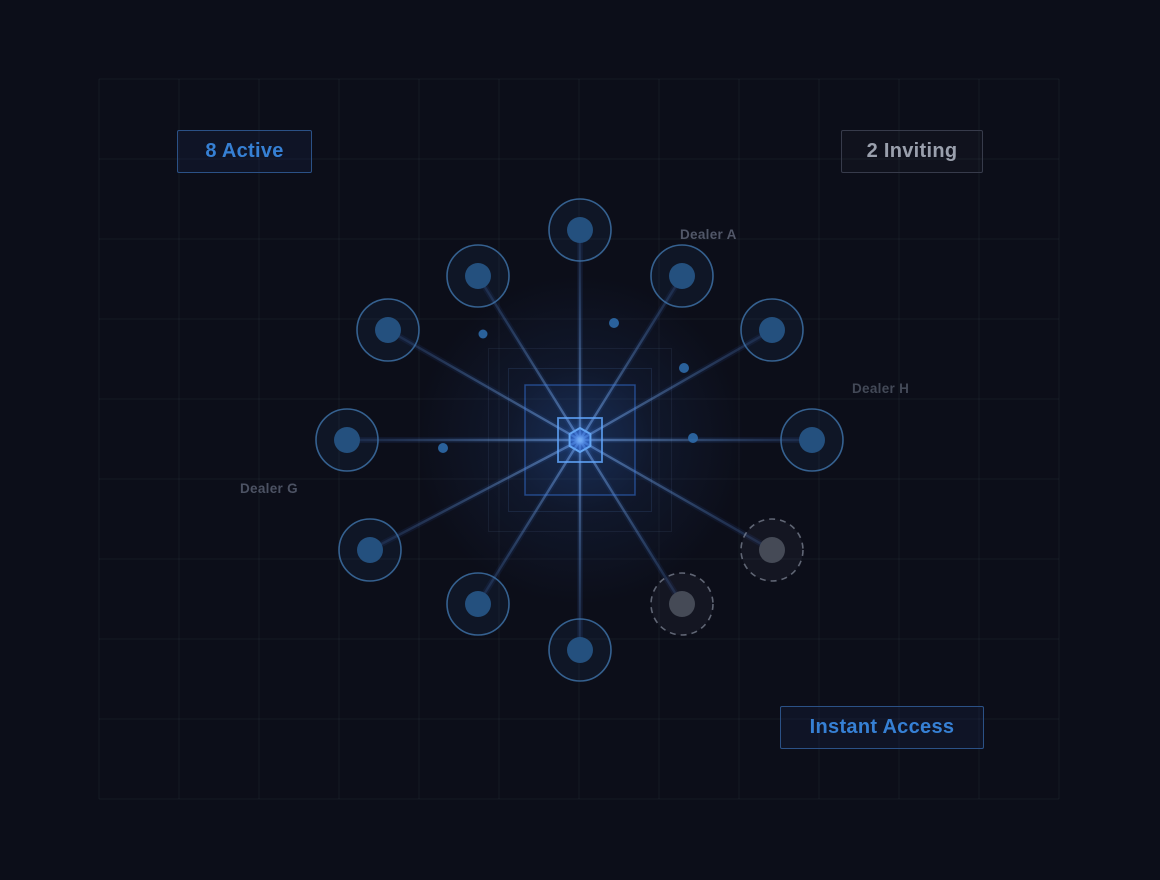  I want to click on active-count-badge: 8 Active, so click(244, 151).